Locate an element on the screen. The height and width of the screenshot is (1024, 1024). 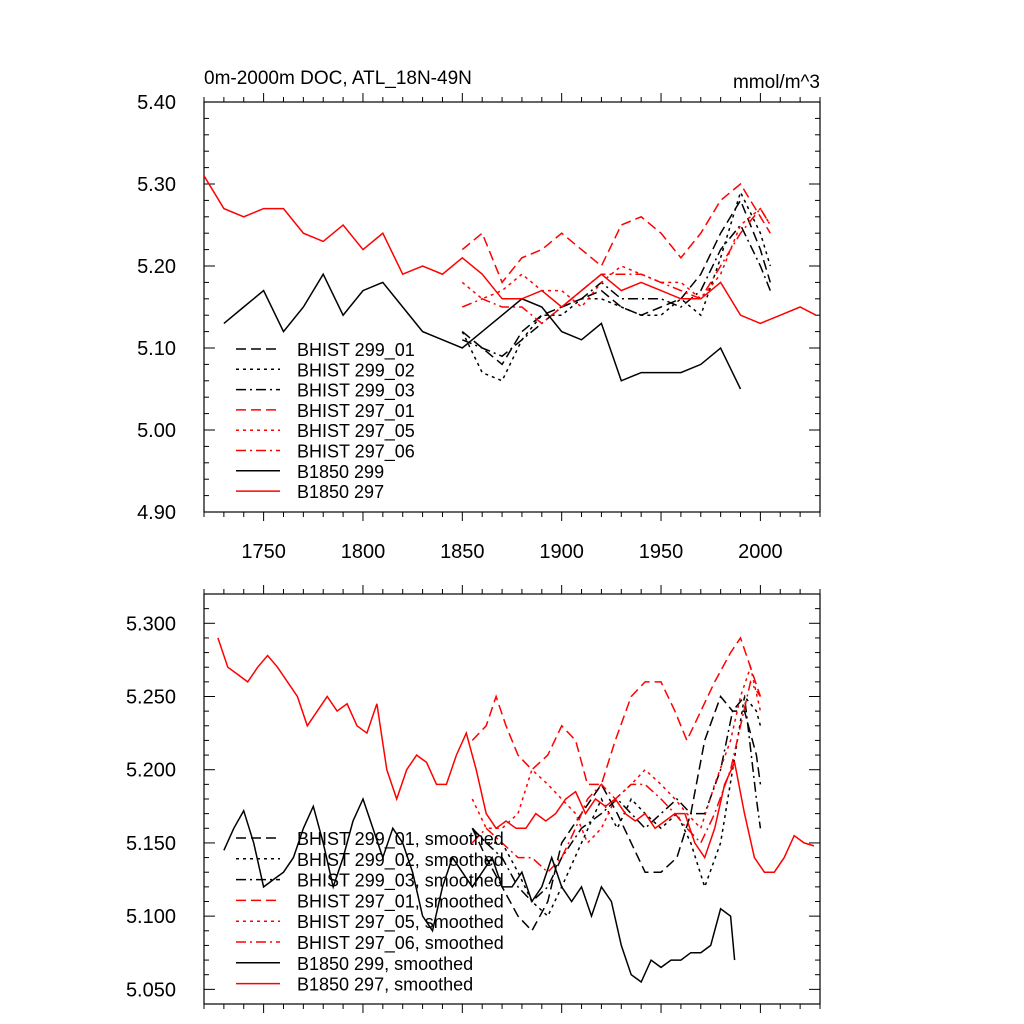
legend-label: BHIST 299_02 is located at coordinates (356, 370).